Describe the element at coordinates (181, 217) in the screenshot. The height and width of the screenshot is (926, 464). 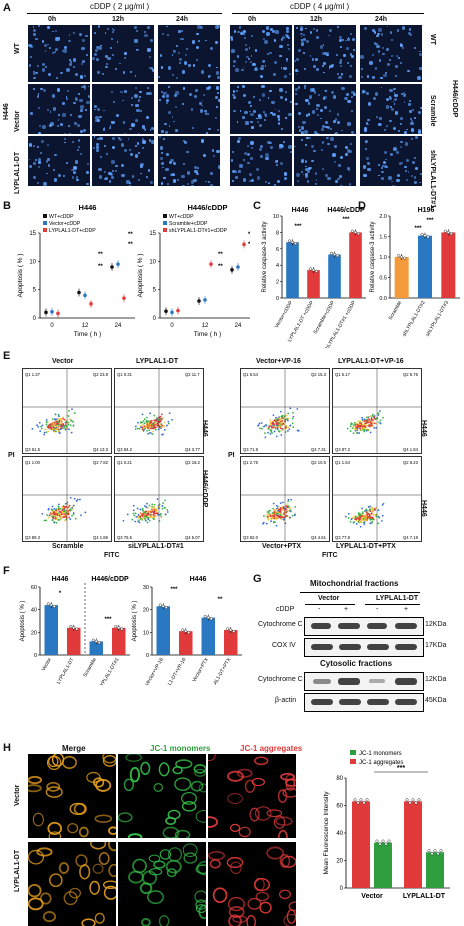
I see `legend-label: WT+cDDP` at that location.